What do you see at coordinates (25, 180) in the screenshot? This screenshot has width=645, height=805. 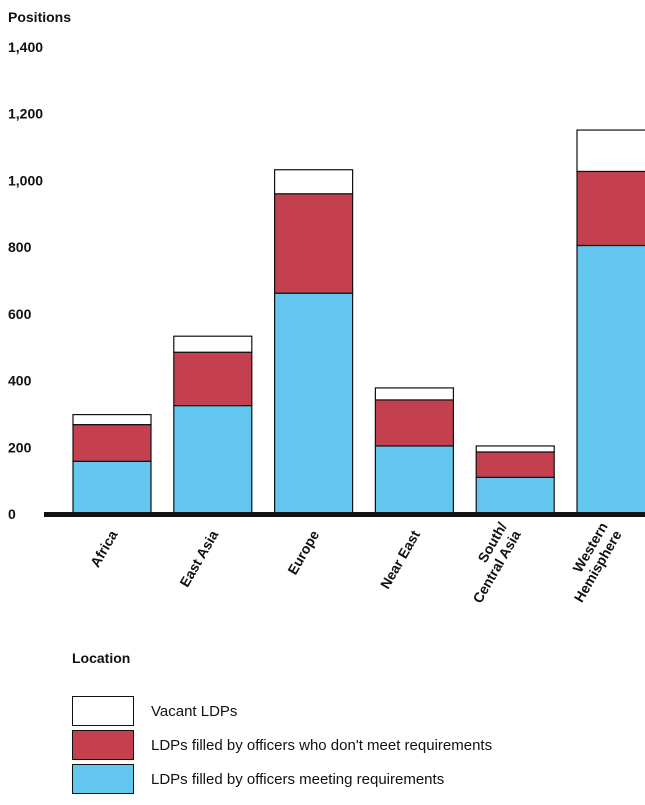 I see `y-tick-label: 1,000` at bounding box center [25, 180].